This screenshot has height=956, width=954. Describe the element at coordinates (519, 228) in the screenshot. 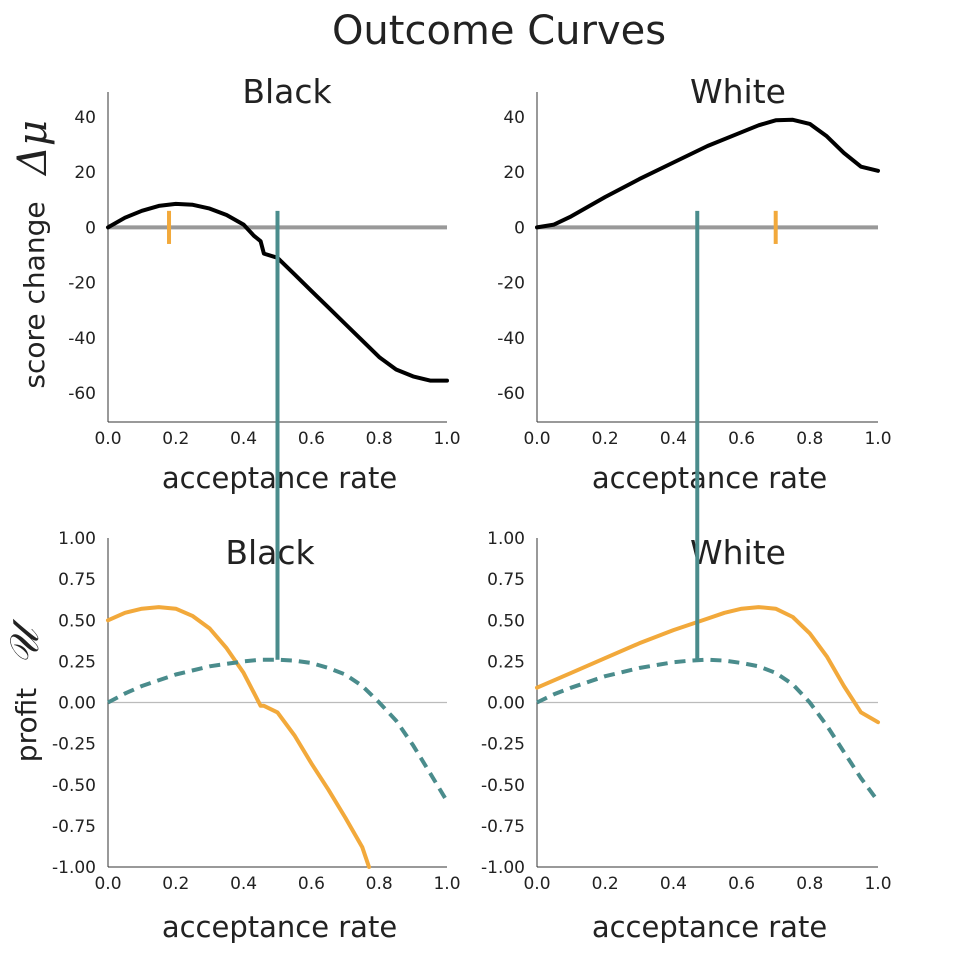

I see `score-white-y-tick-label: 0` at that location.